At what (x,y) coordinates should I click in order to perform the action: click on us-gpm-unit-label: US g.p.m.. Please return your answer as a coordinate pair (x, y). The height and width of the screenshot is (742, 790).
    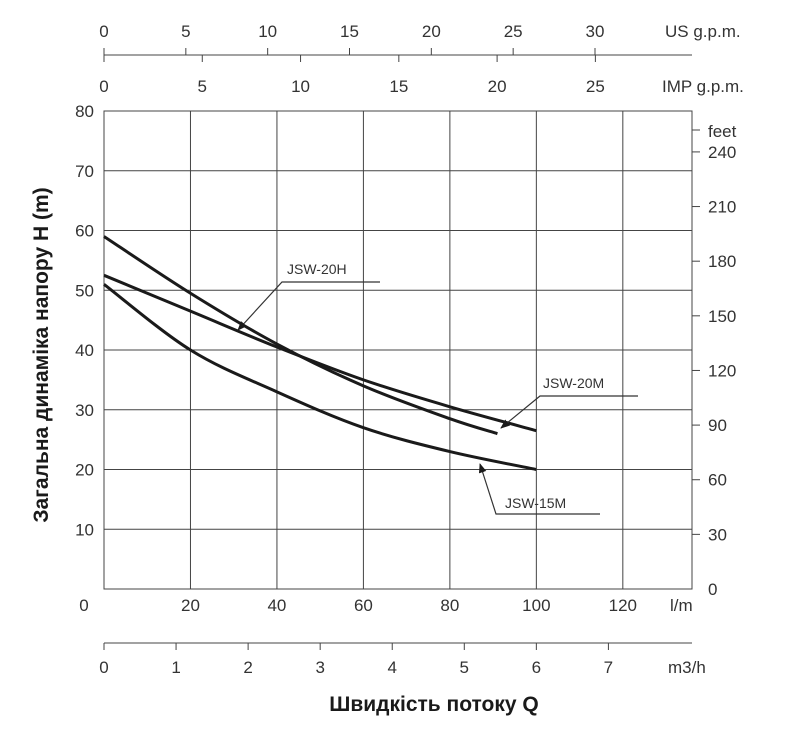
    Looking at the image, I should click on (703, 31).